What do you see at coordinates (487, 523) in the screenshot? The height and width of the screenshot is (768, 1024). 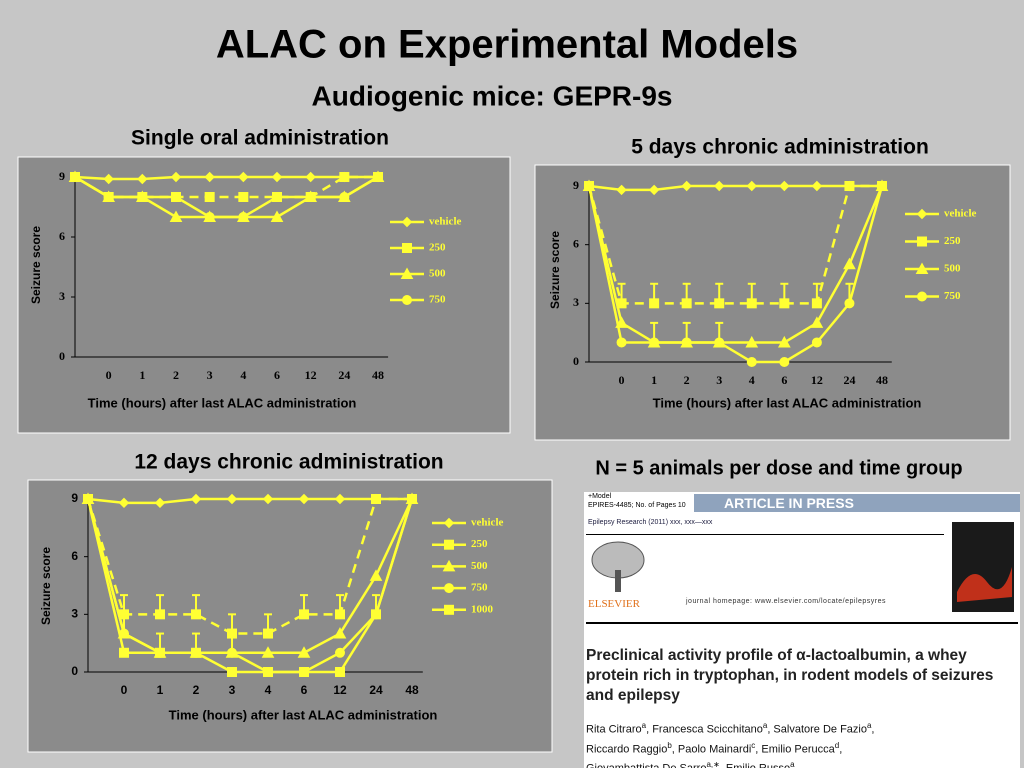 I see `legend-label: vehicle` at bounding box center [487, 523].